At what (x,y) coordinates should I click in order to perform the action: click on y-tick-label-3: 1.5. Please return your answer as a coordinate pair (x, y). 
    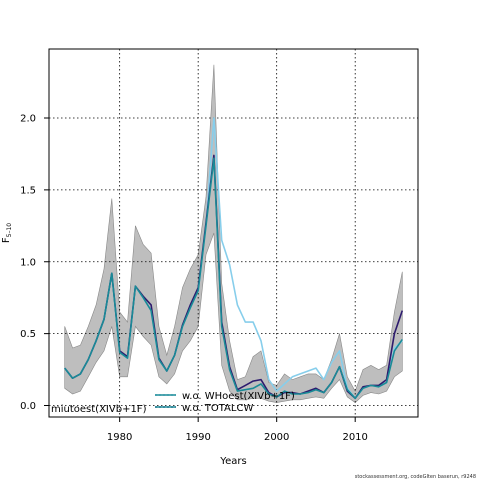
    Looking at the image, I should click on (28, 190).